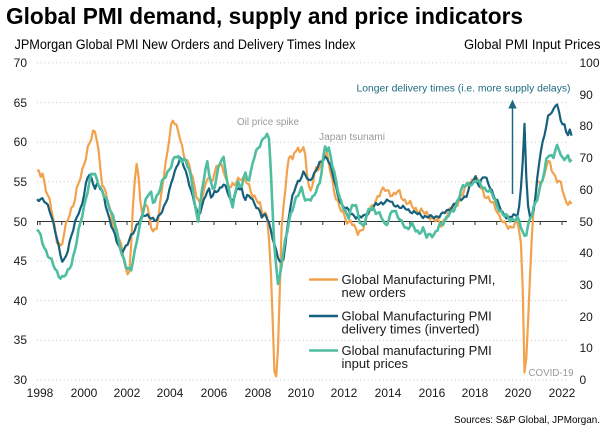 Image resolution: width=613 pixels, height=427 pixels. Describe the element at coordinates (344, 393) in the screenshot. I see `svg-text: 2012` at that location.